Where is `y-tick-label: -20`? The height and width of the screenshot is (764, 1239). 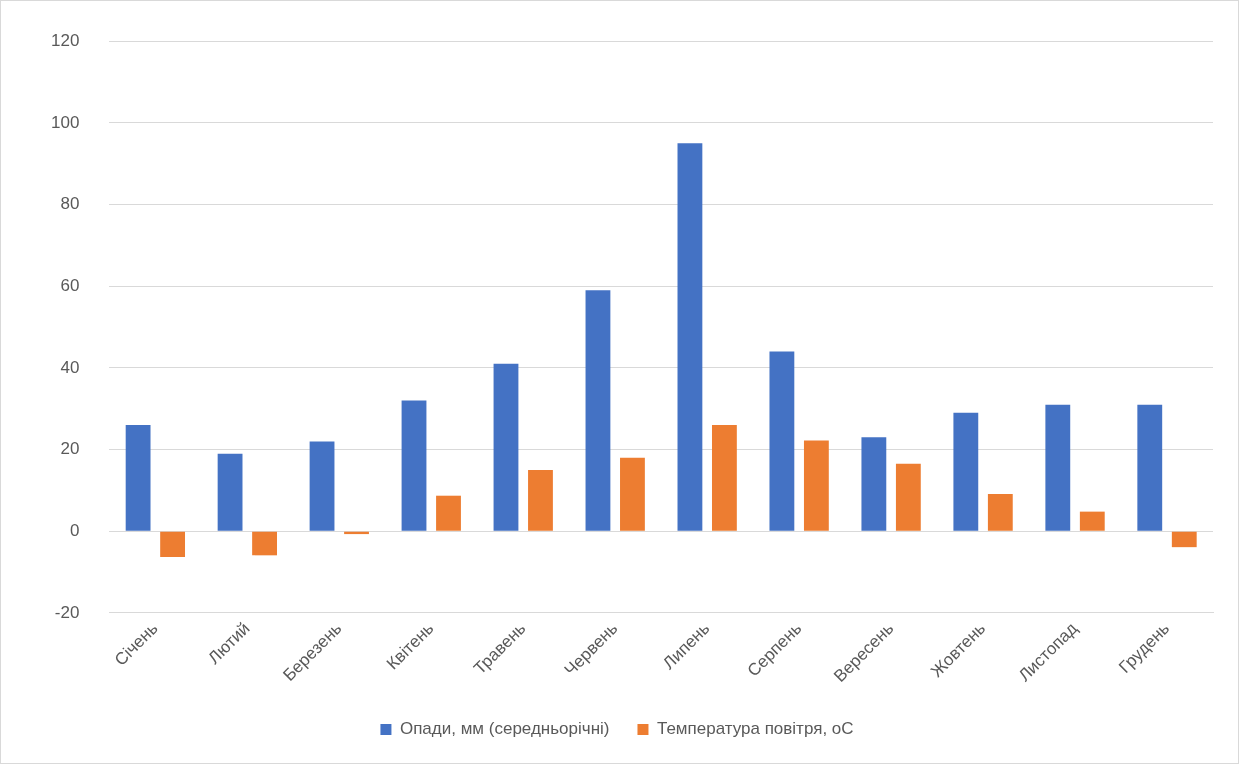 y-tick-label: -20 is located at coordinates (67, 612).